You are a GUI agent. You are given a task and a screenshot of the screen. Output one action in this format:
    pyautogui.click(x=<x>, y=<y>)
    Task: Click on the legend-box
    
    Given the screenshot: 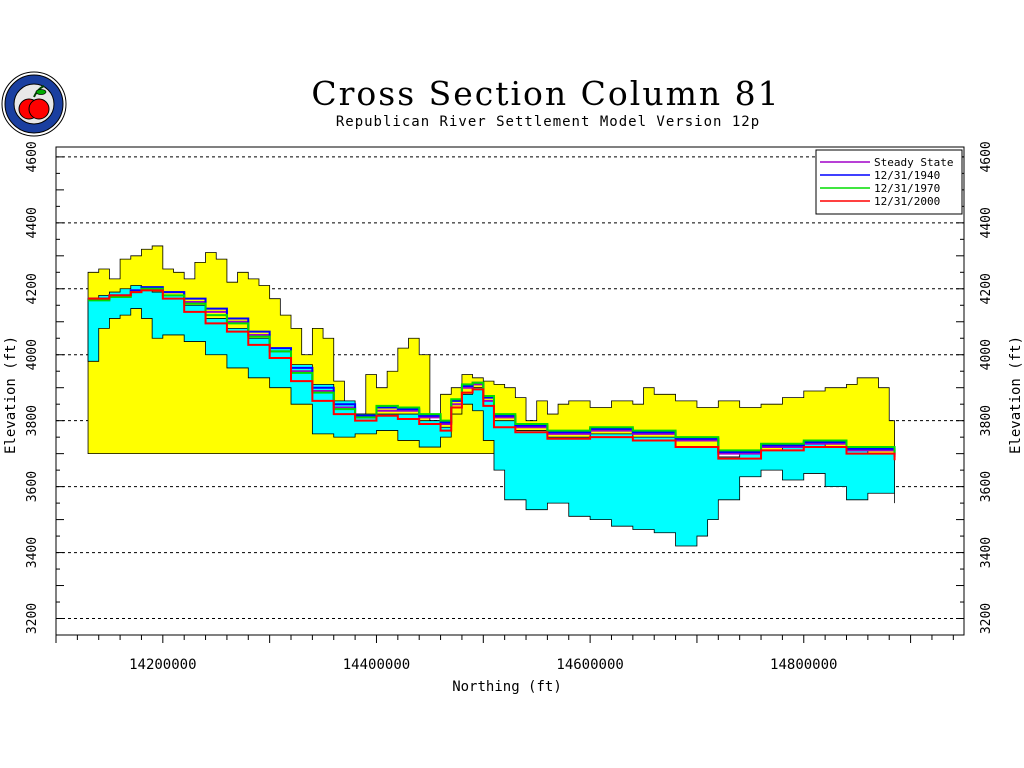 What is the action you would take?
    pyautogui.click(x=889, y=182)
    